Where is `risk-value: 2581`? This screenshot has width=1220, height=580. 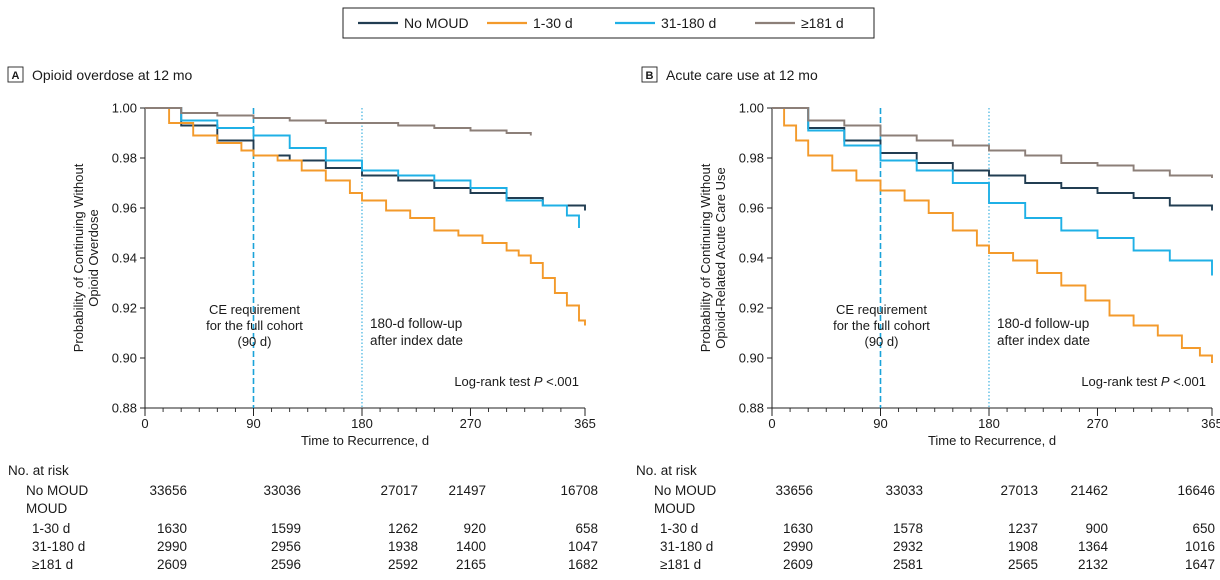
risk-value: 2581 is located at coordinates (908, 564).